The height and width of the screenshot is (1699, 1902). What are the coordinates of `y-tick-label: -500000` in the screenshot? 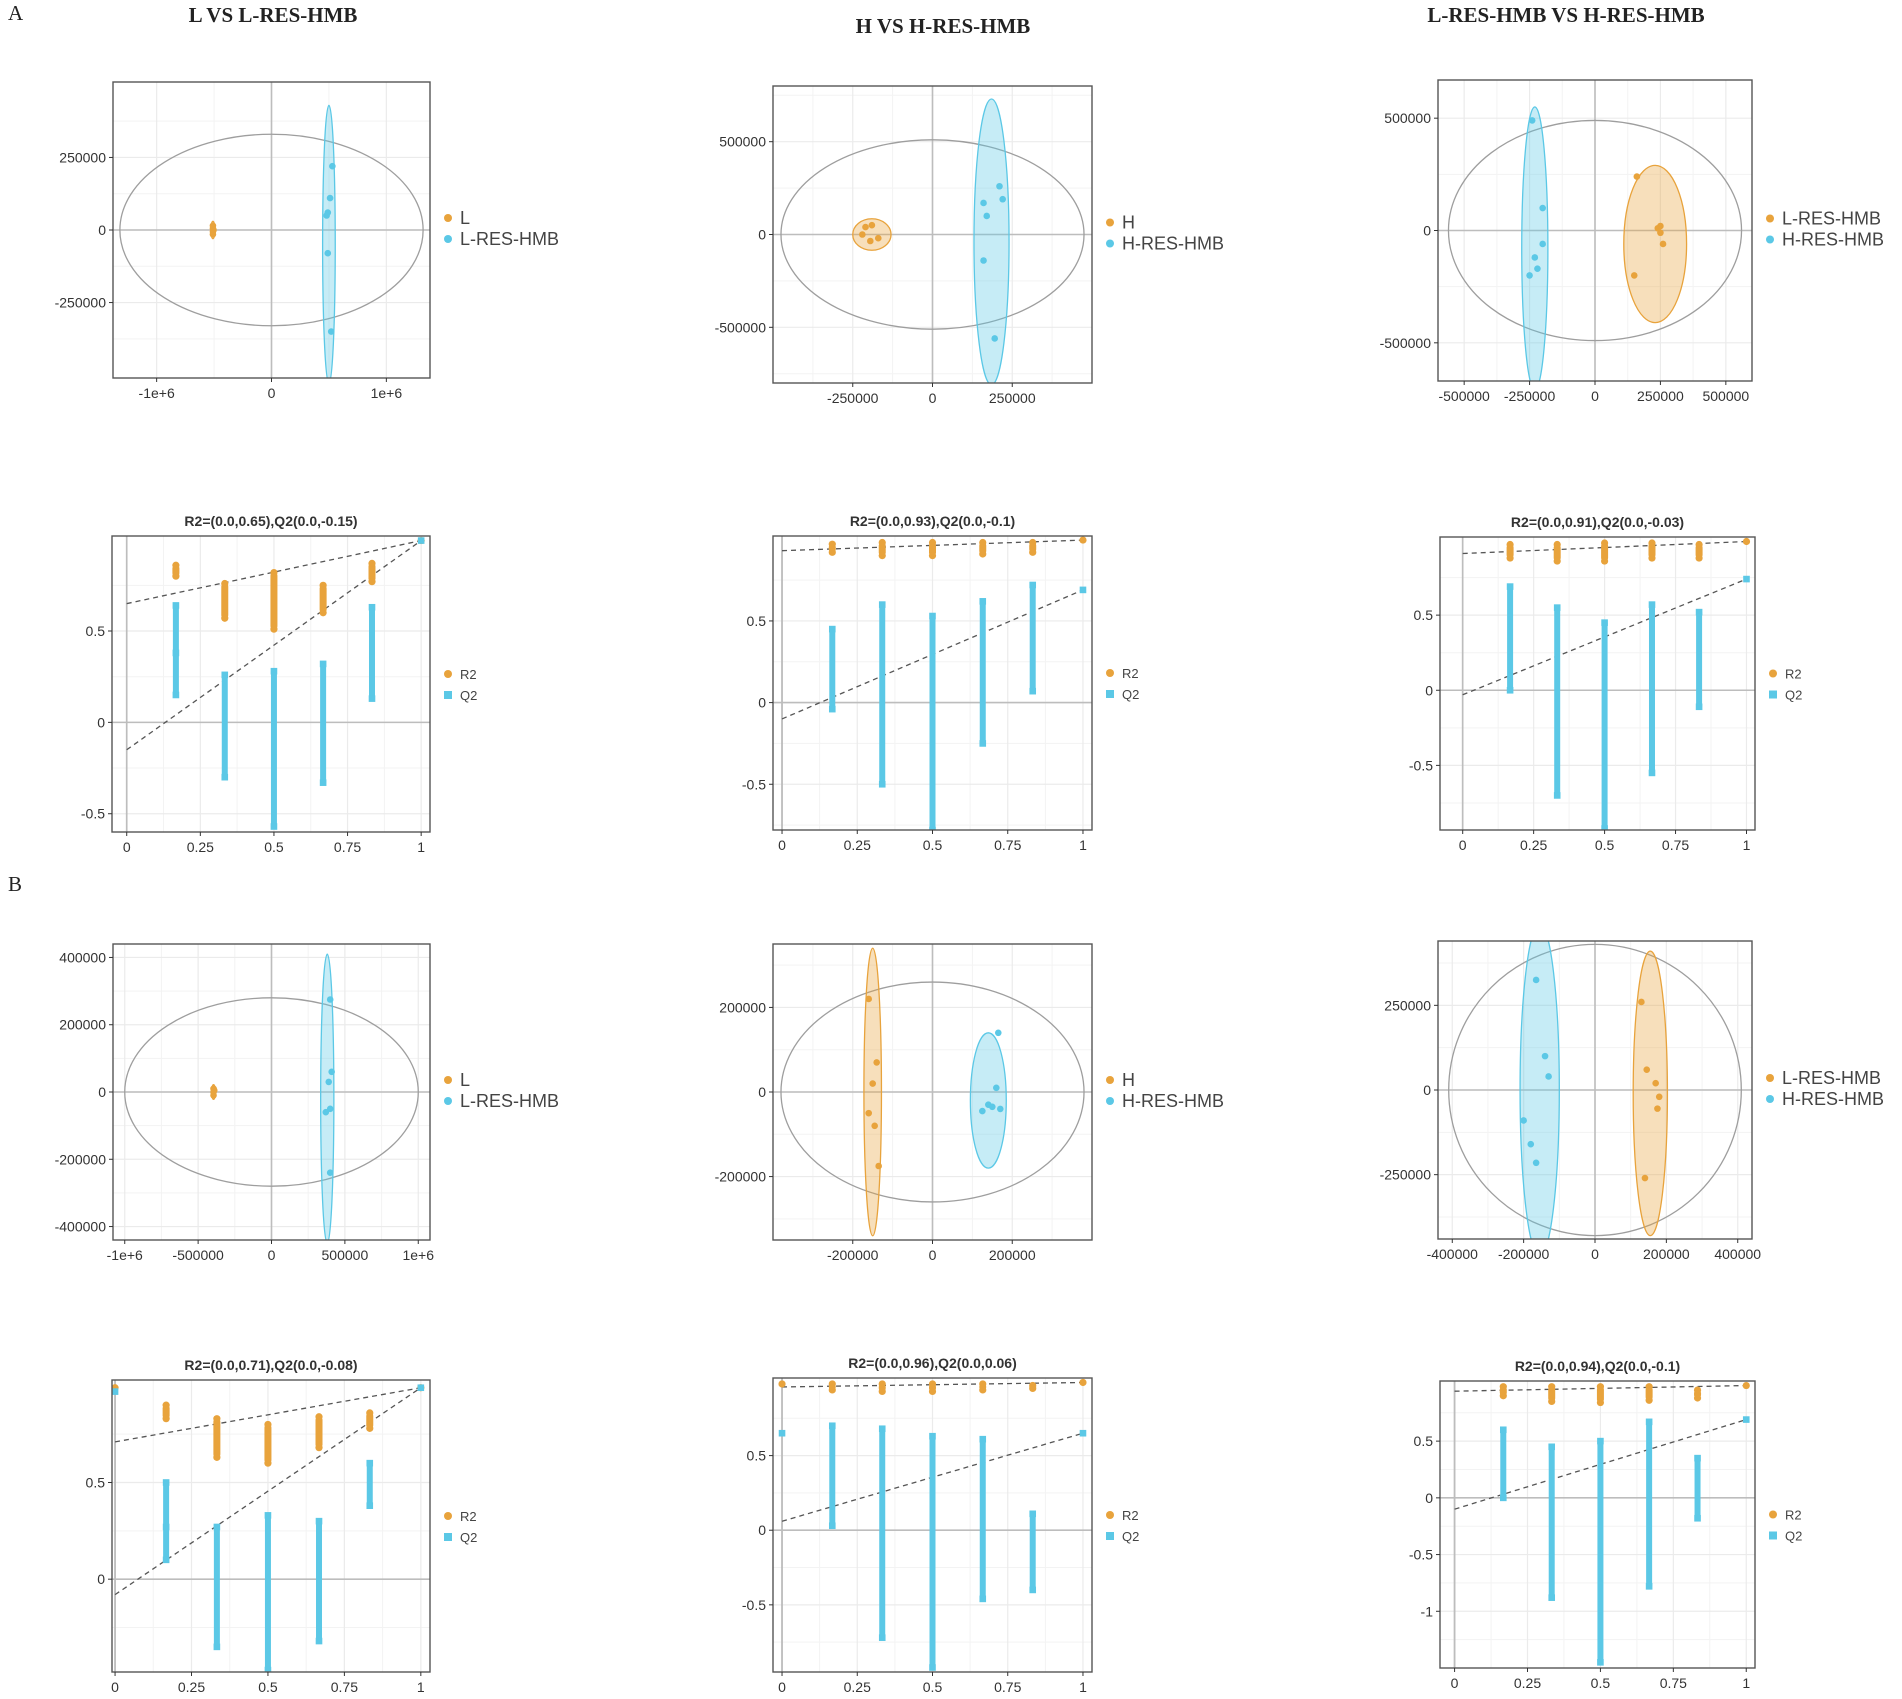 It's located at (1406, 343).